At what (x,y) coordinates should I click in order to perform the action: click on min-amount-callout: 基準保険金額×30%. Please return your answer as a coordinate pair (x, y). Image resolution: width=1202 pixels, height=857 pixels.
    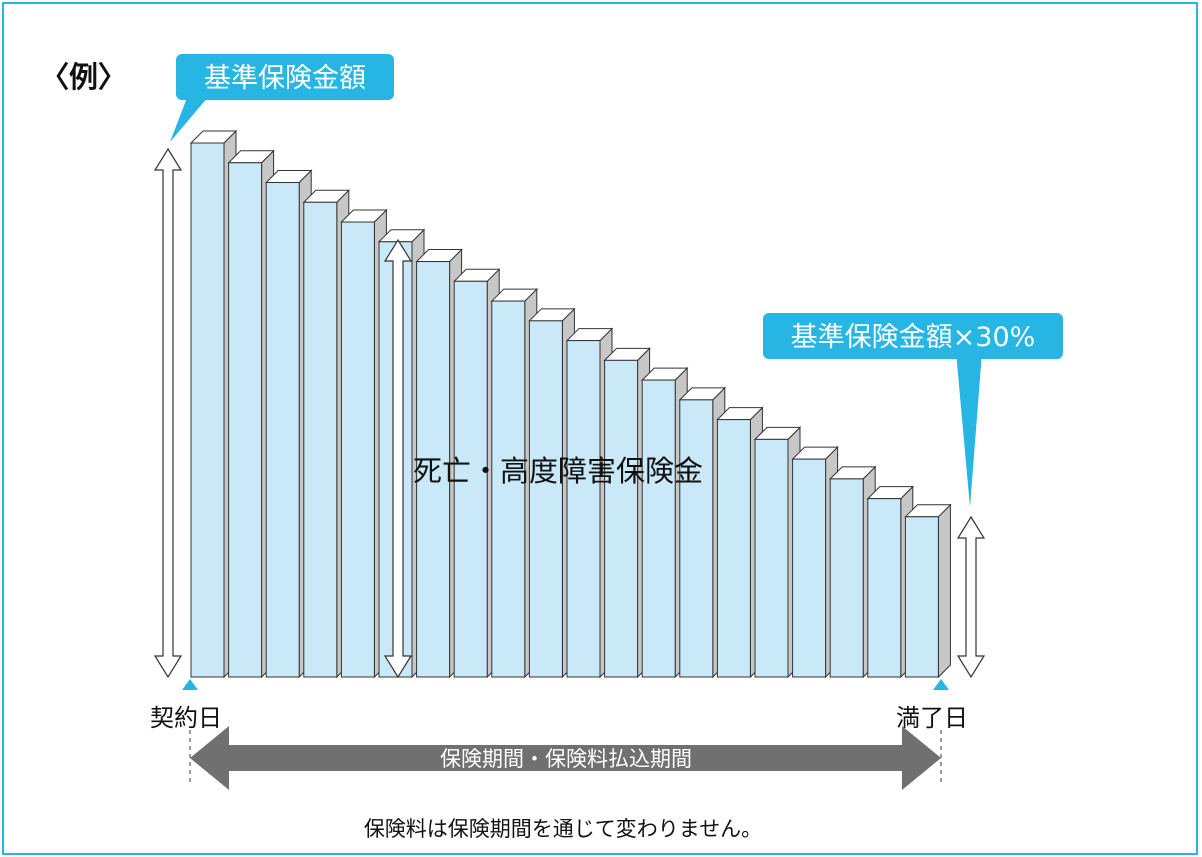
    Looking at the image, I should click on (913, 410).